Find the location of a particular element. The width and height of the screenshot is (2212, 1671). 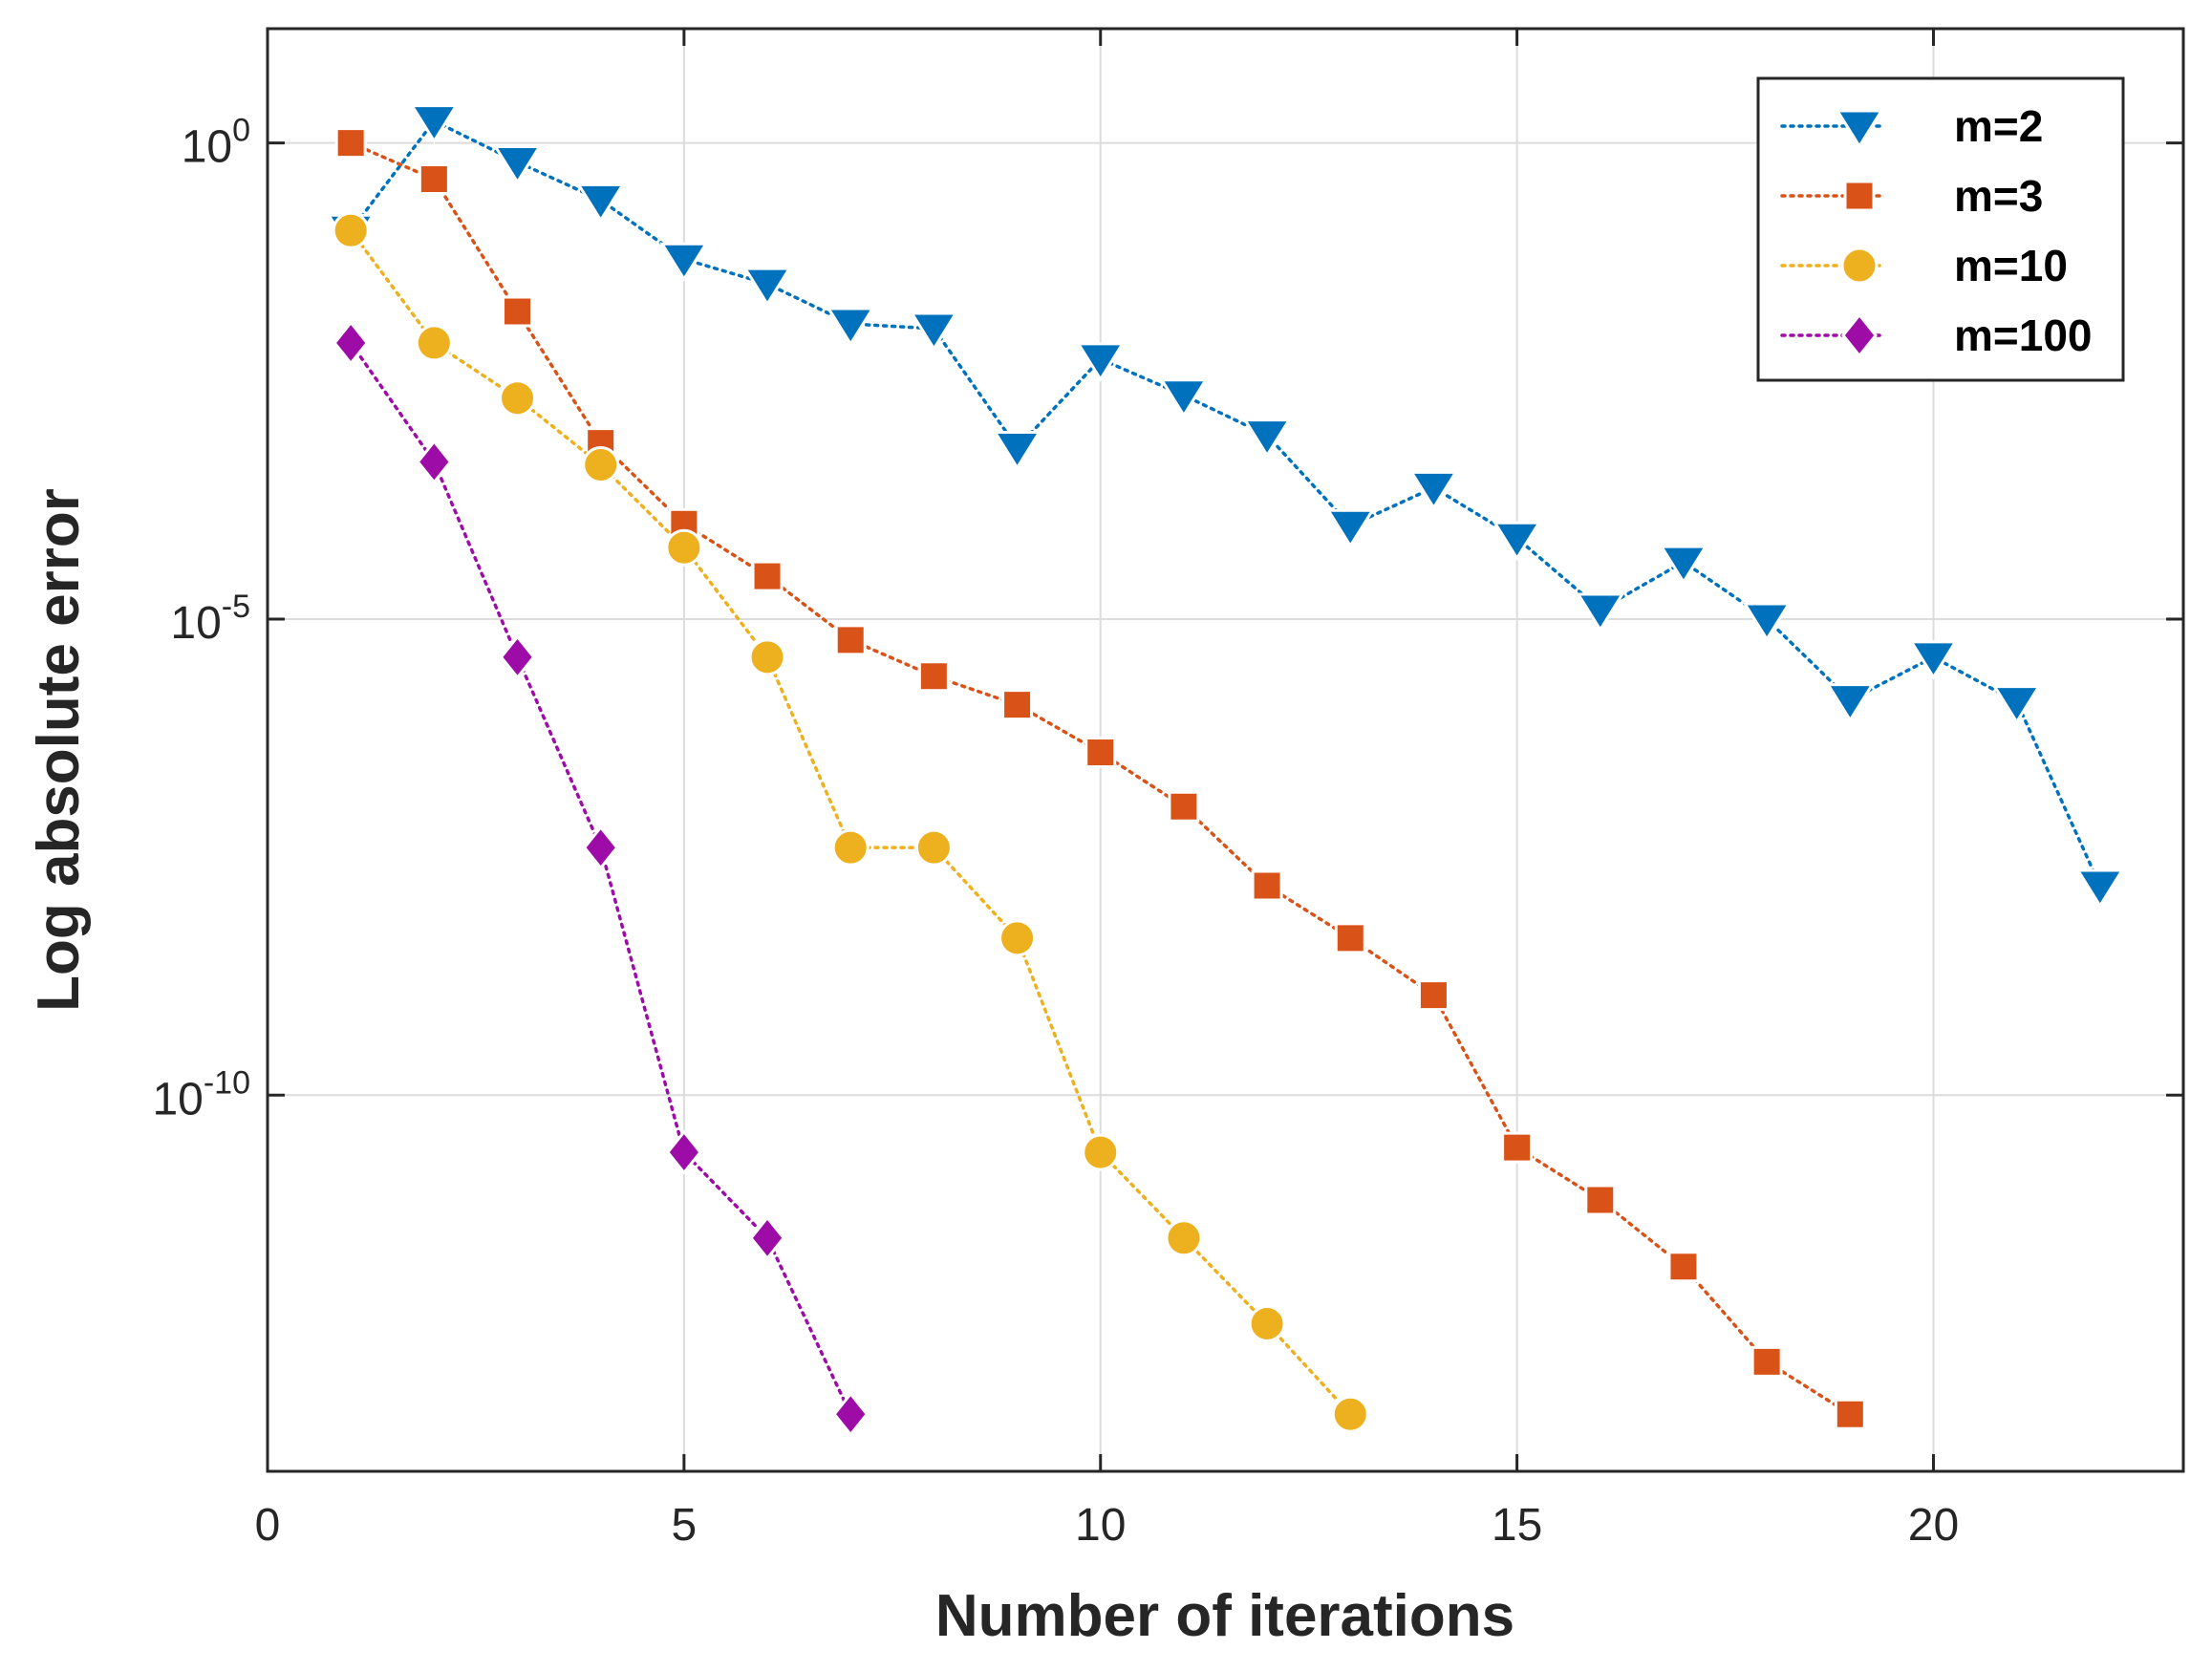

legend-item: m=2 is located at coordinates (1911, 126).